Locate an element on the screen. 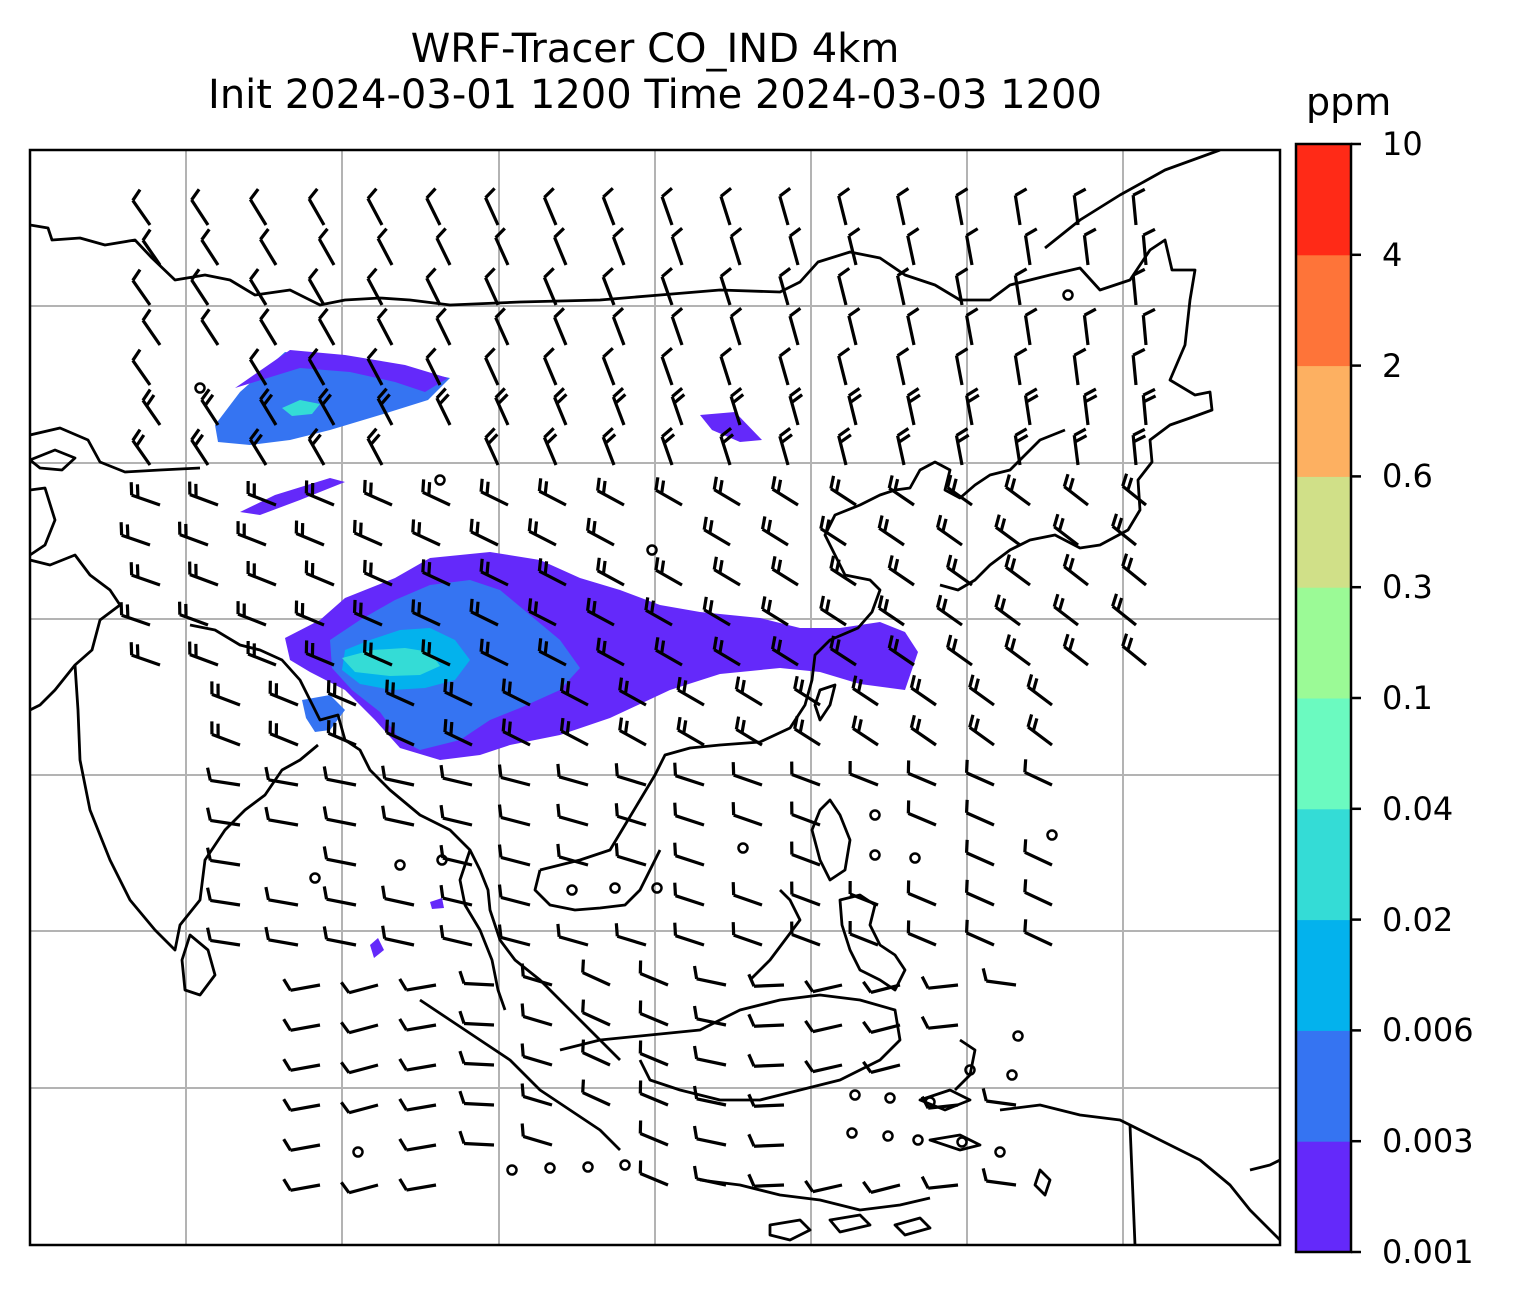 The height and width of the screenshot is (1306, 1528). colorbar-tick-label: 10 is located at coordinates (1402, 144).